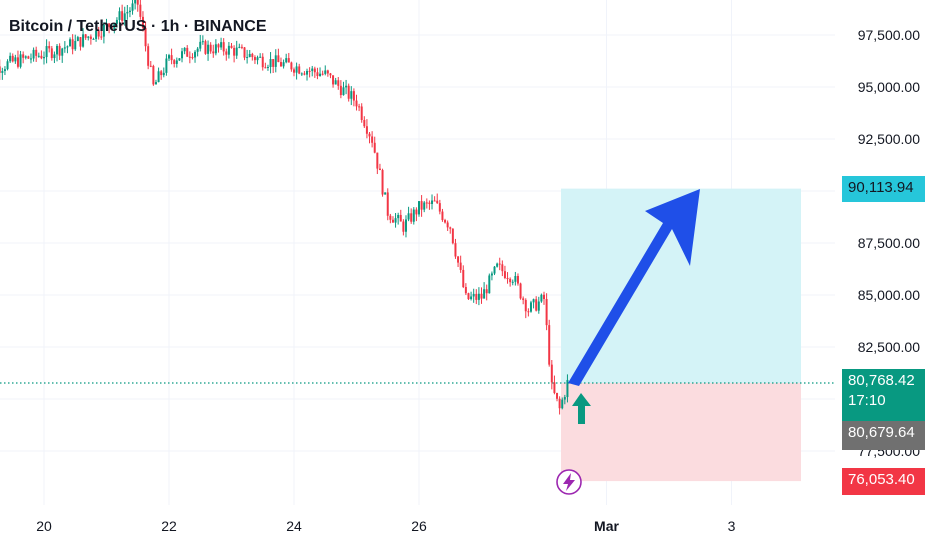 Image resolution: width=932 pixels, height=550 pixels. What do you see at coordinates (881, 432) in the screenshot?
I see `previous-close-value: 80,679.64` at bounding box center [881, 432].